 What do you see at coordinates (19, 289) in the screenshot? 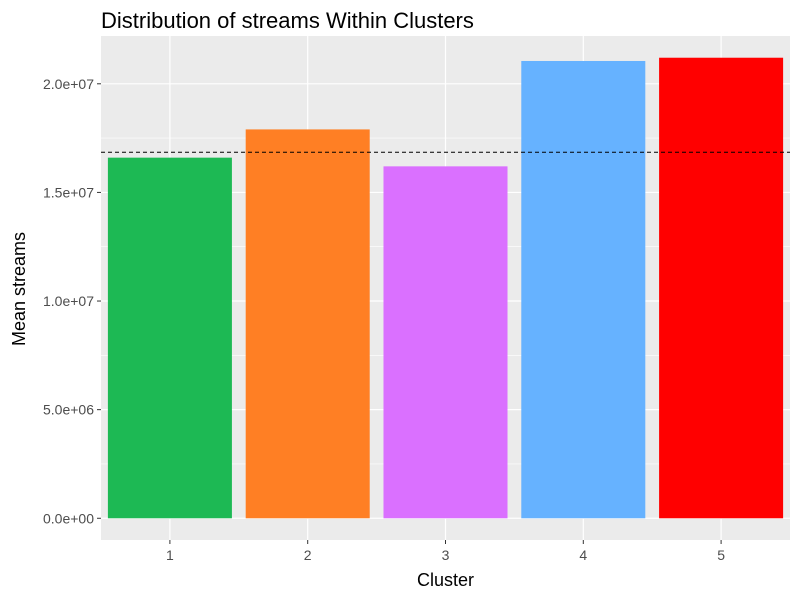
I see `y-axis-title: Mean streams` at bounding box center [19, 289].